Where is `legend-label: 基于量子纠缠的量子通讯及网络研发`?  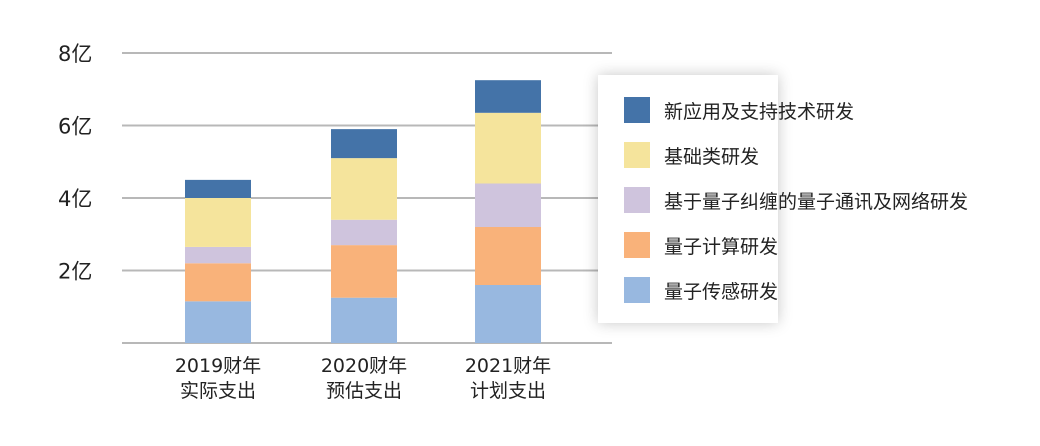 legend-label: 基于量子纠缠的量子通讯及网络研发 is located at coordinates (816, 201).